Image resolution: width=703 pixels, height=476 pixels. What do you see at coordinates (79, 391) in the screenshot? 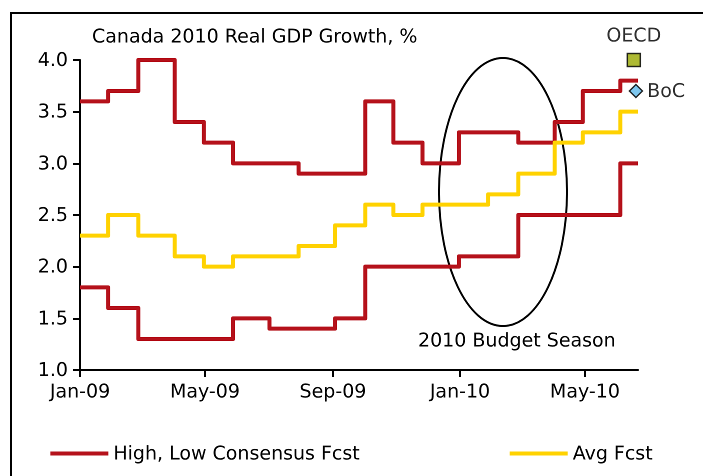
I see `x-tick-label: Jan-09` at bounding box center [79, 391].